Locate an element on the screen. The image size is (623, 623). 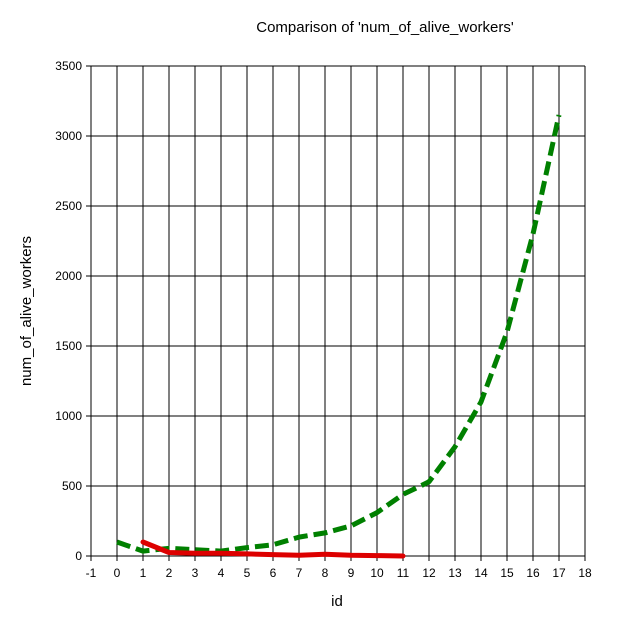
x-tick-label-11: 10 is located at coordinates (377, 573).